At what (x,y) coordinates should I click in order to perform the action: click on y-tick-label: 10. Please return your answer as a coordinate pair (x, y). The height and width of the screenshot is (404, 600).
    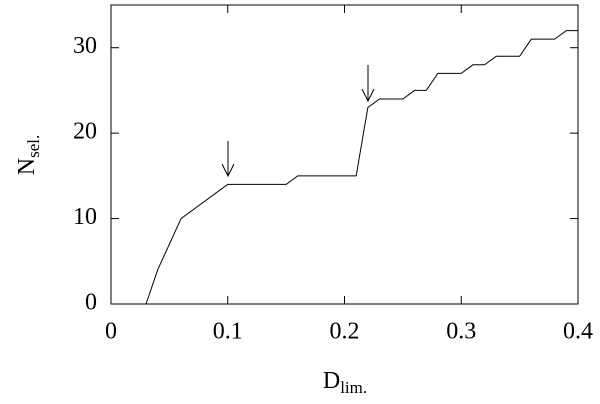
    Looking at the image, I should click on (85, 217).